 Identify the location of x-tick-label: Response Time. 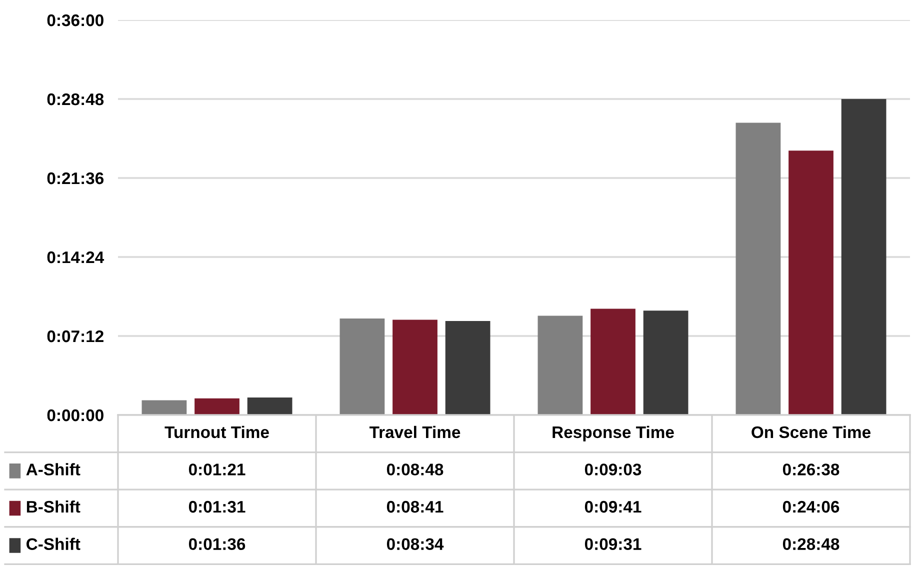
(613, 434).